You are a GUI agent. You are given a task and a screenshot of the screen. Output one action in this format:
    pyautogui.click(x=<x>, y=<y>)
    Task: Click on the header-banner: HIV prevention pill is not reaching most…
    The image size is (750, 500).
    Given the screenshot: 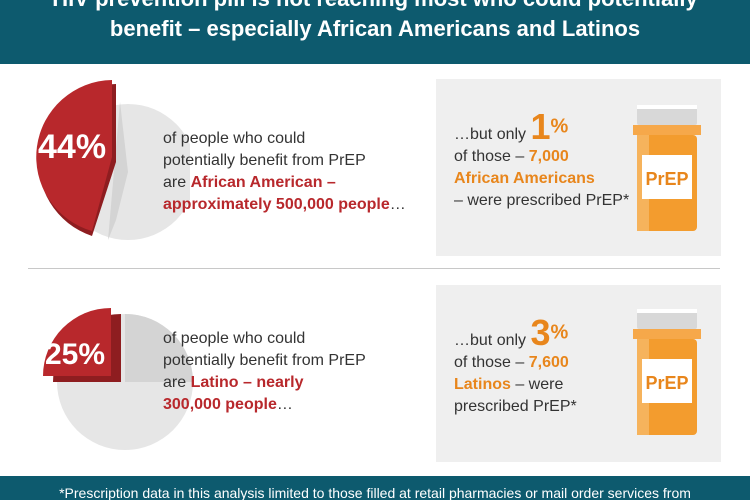 What is the action you would take?
    pyautogui.click(x=375, y=32)
    